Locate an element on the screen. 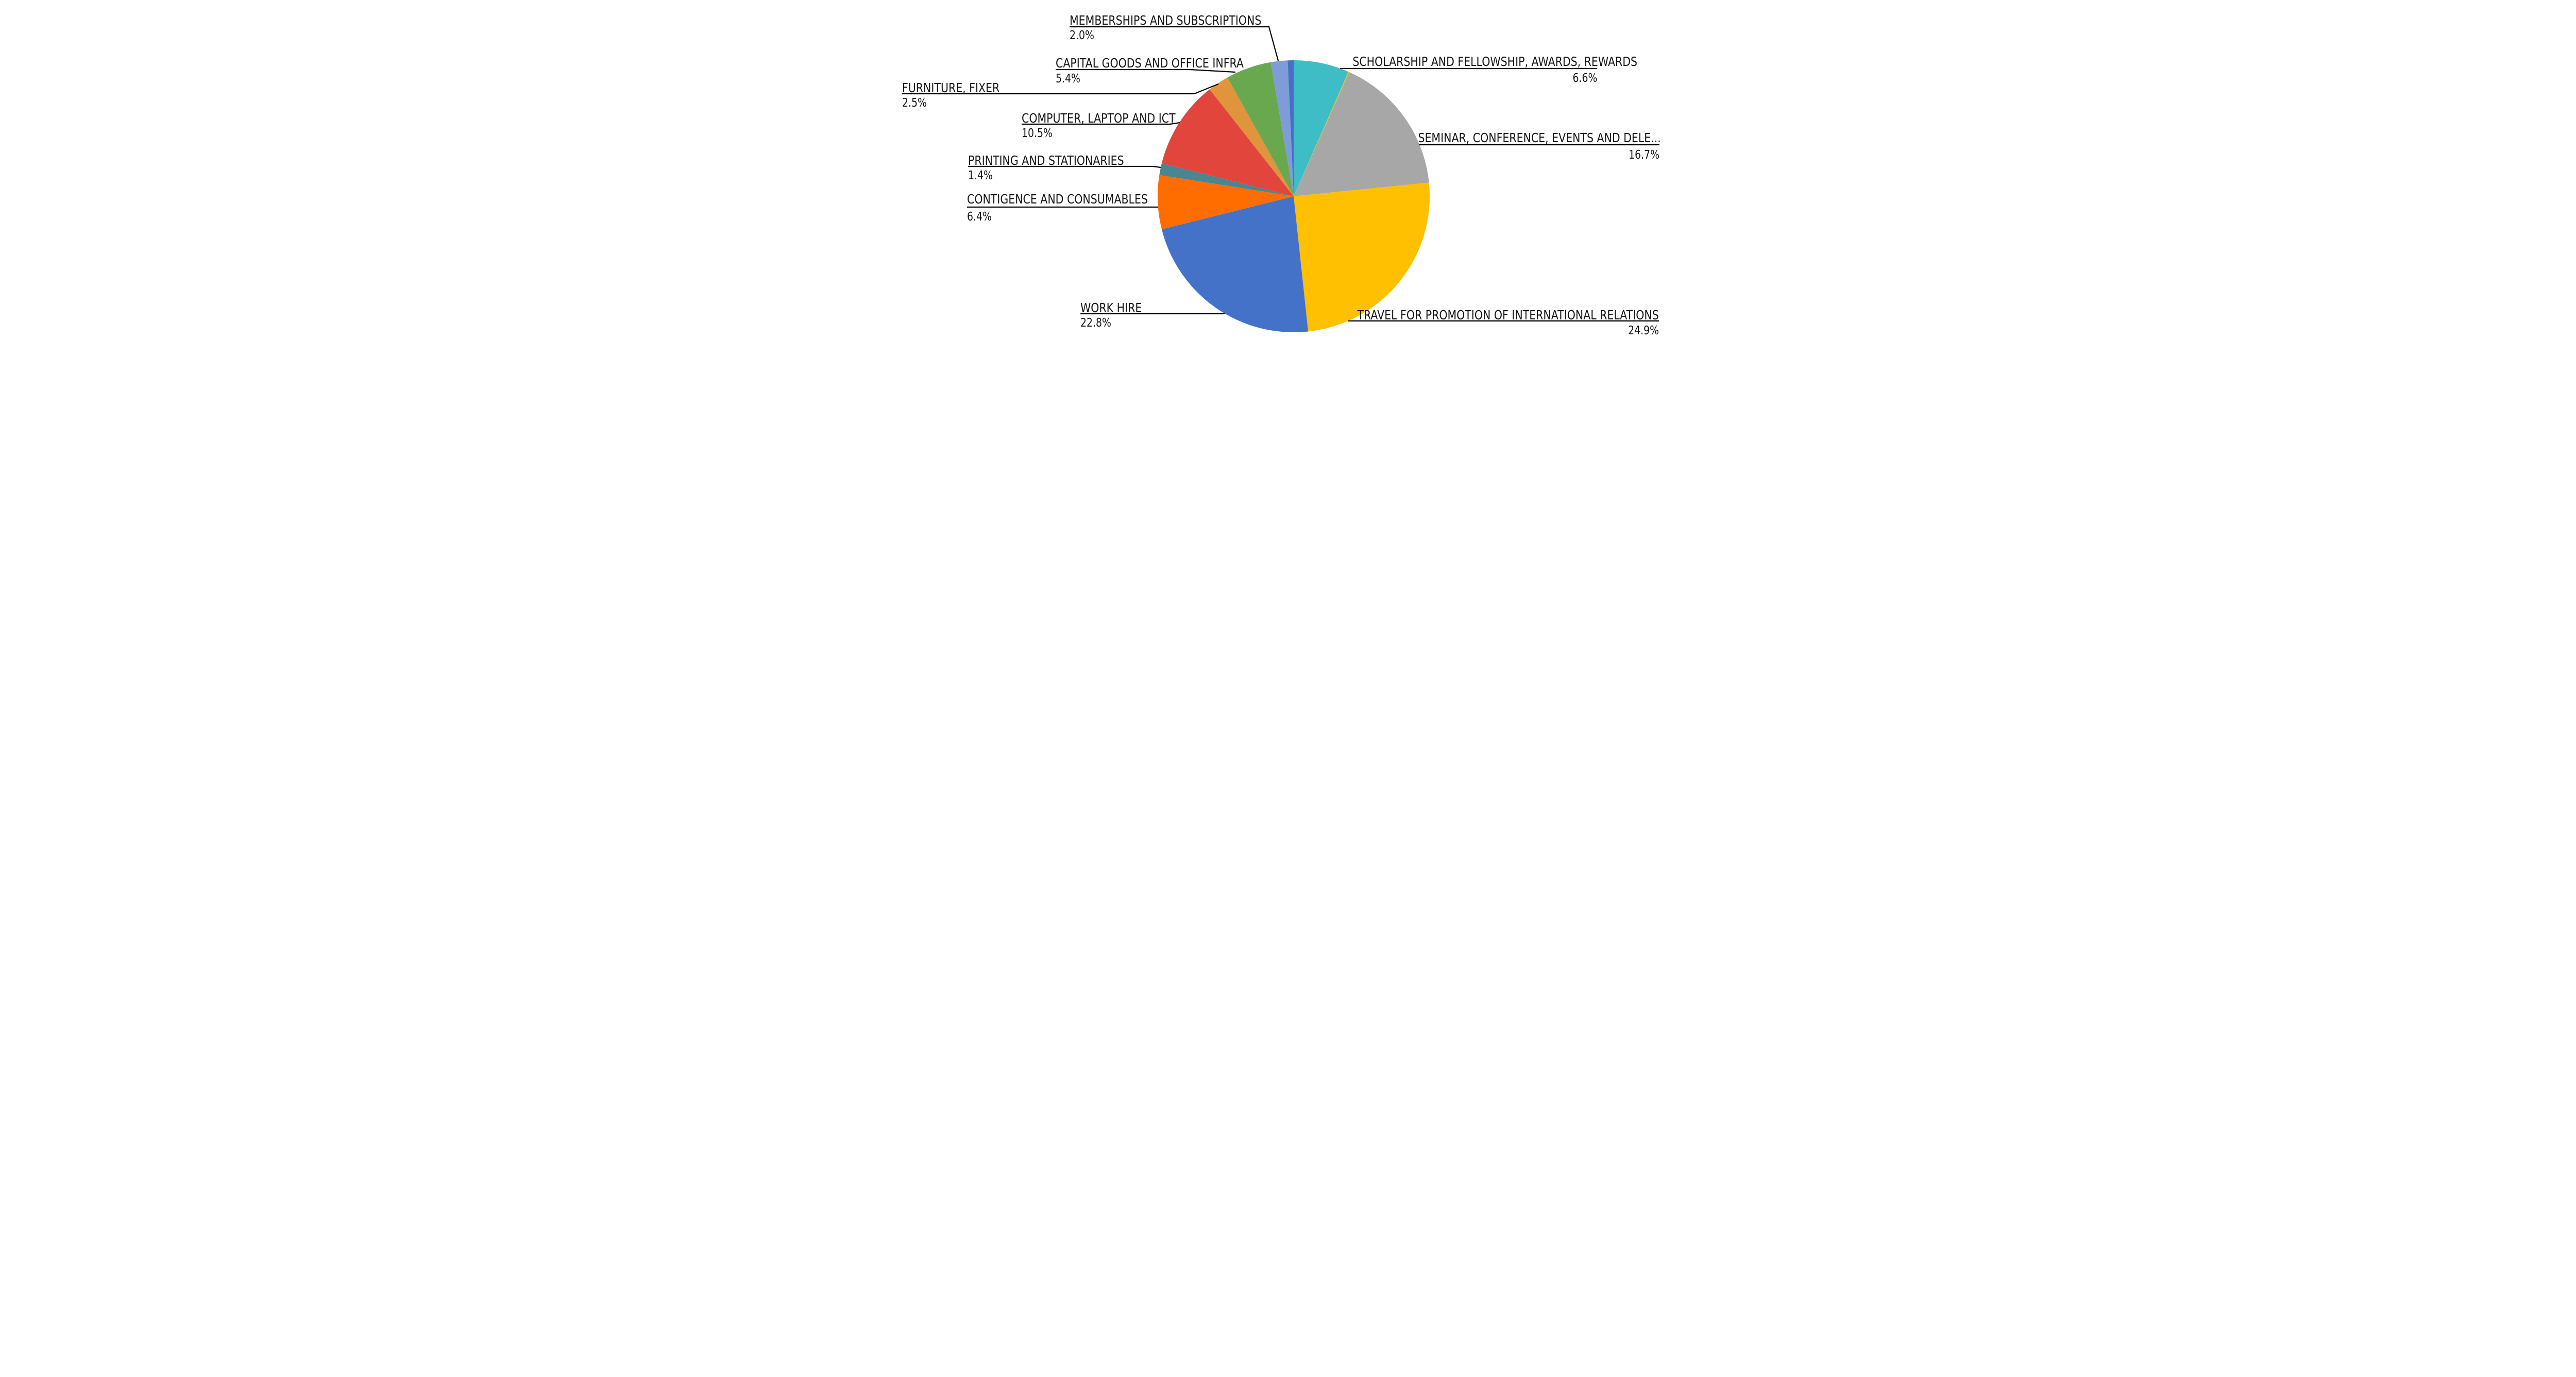 The width and height of the screenshot is (2576, 1377). slice-label: COMPUTER, LAPTOP AND ICT is located at coordinates (1099, 118).